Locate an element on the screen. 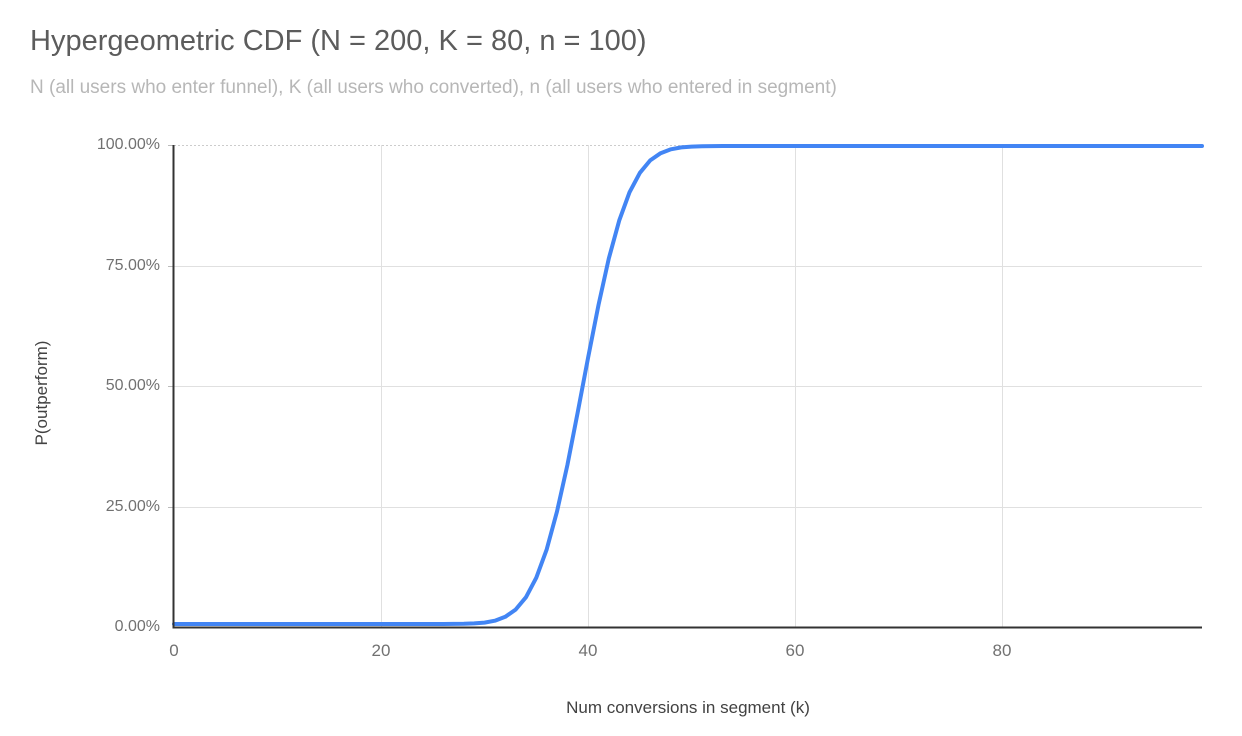 The image size is (1242, 736). y-tick-label: 0.00% is located at coordinates (137, 626).